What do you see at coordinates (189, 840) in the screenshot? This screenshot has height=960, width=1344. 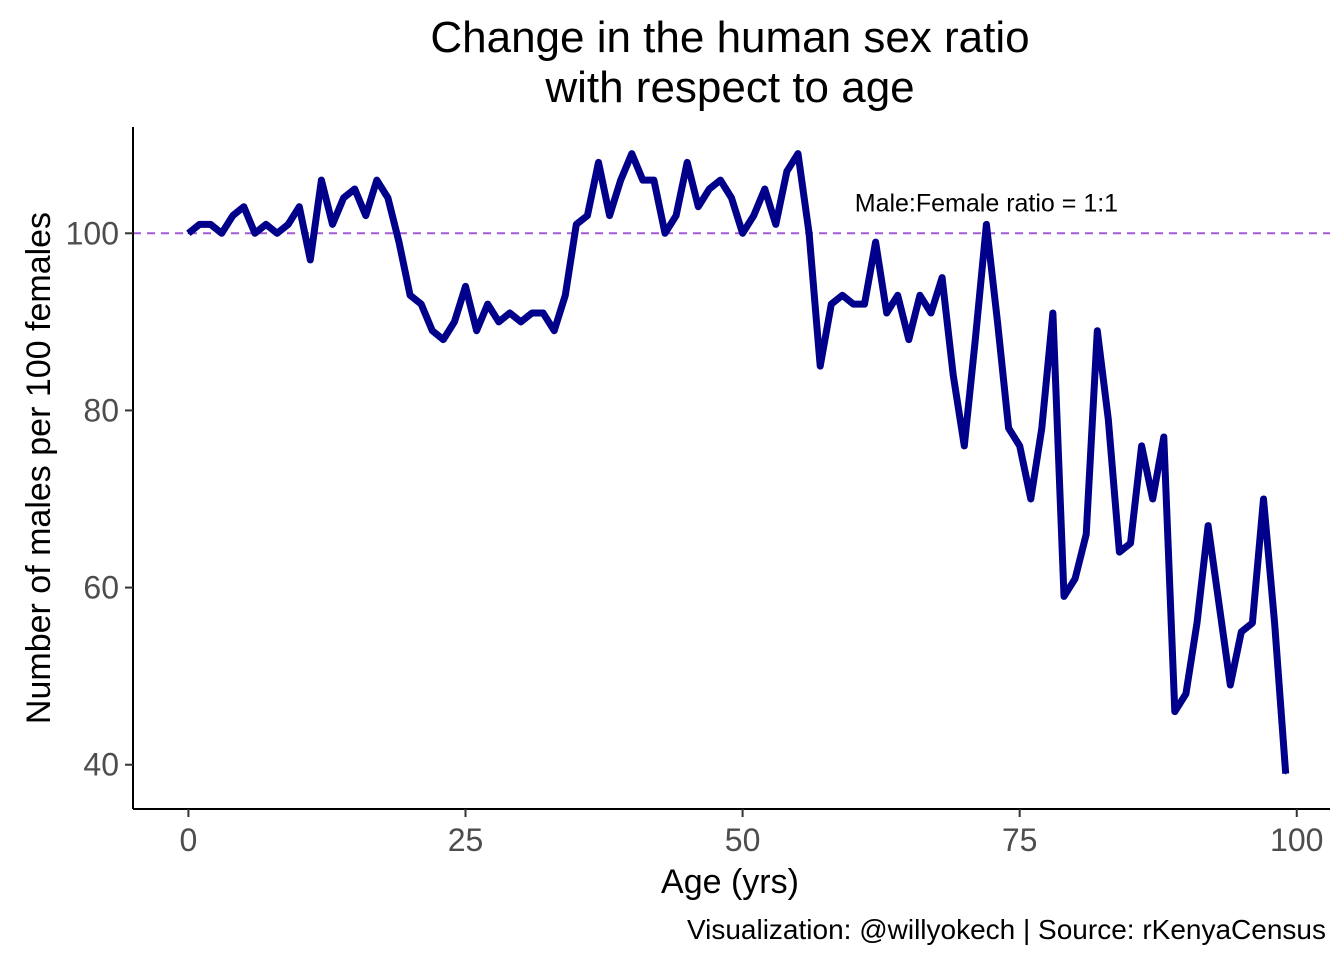 I see `x-tick-label: 0` at bounding box center [189, 840].